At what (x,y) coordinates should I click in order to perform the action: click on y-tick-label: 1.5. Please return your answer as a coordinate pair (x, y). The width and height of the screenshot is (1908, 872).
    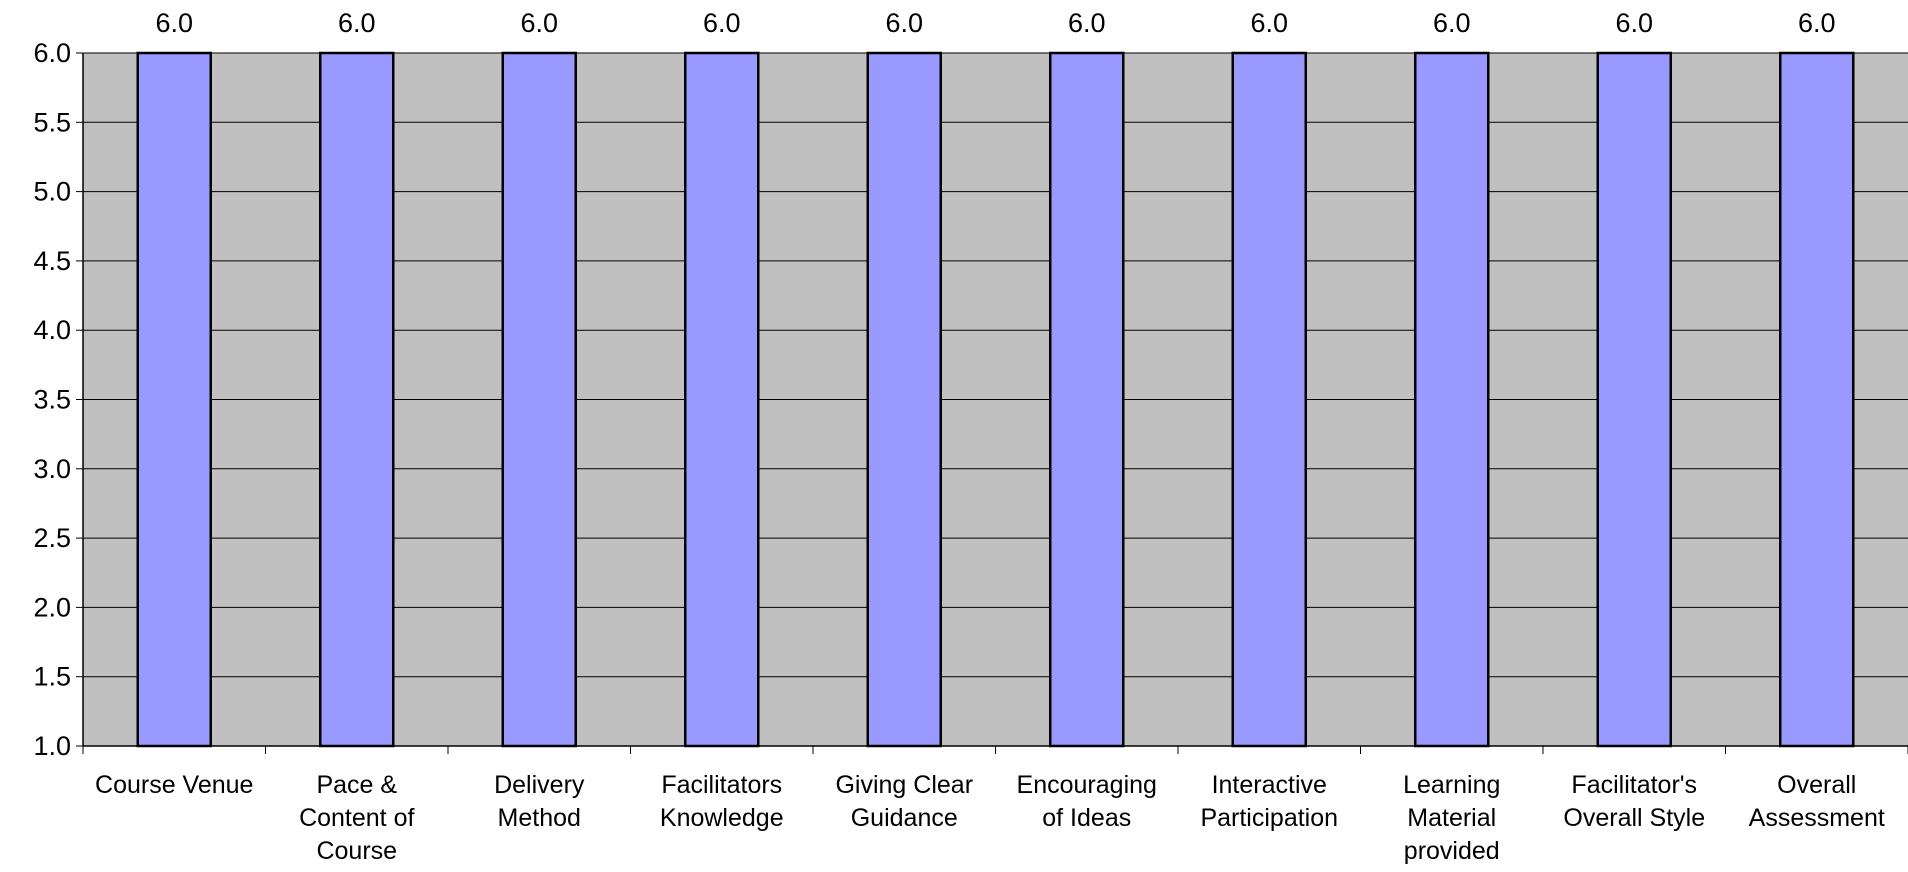
    Looking at the image, I should click on (52, 677).